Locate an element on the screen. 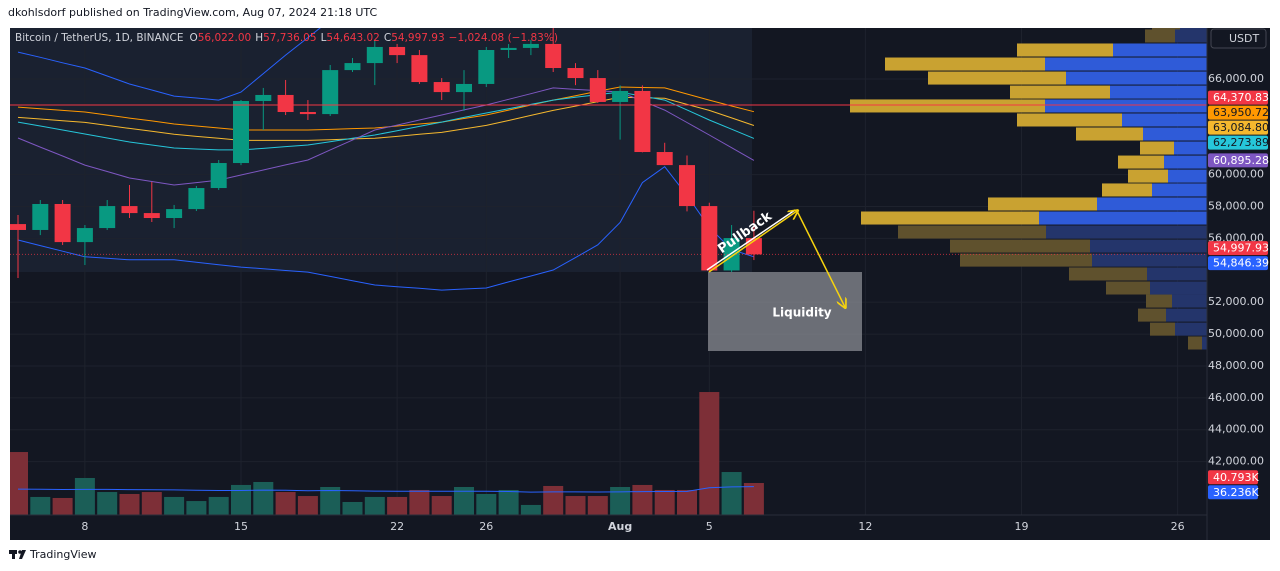  ohlc-value: 57,736.05 is located at coordinates (289, 38).